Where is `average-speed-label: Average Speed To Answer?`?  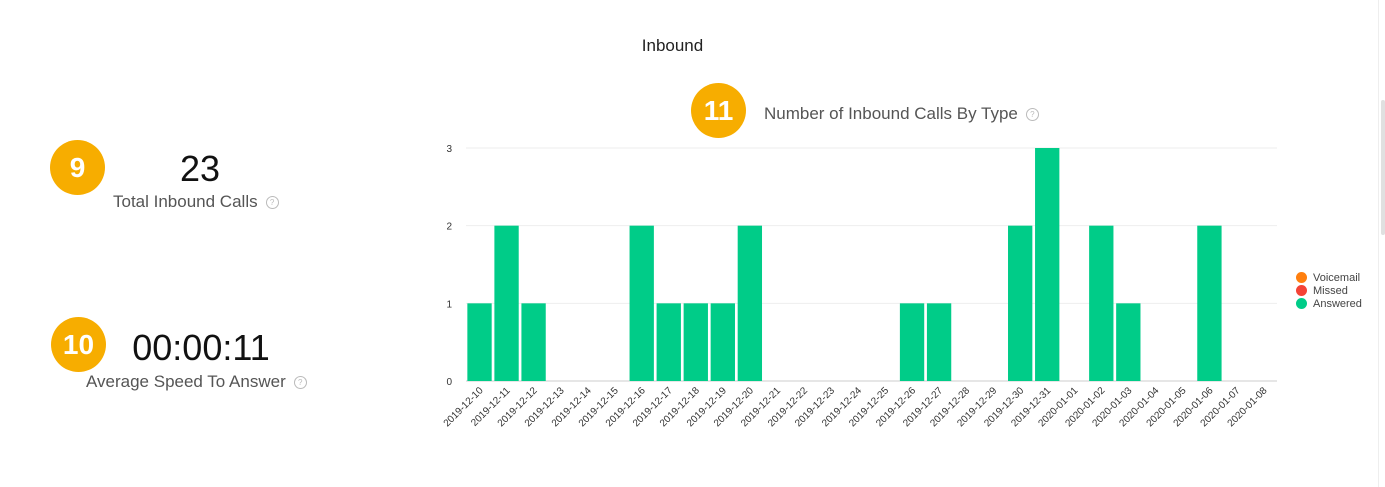 average-speed-label: Average Speed To Answer? is located at coordinates (196, 382).